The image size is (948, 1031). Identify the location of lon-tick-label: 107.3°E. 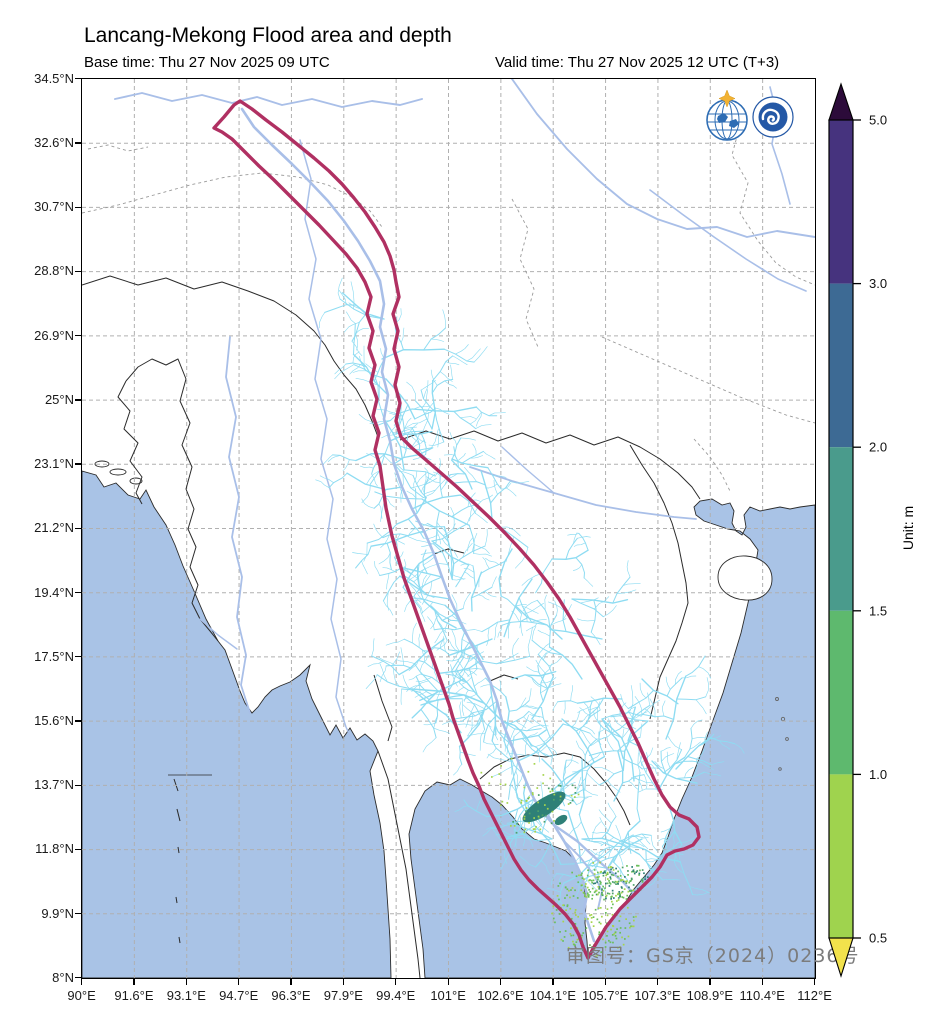
(657, 995).